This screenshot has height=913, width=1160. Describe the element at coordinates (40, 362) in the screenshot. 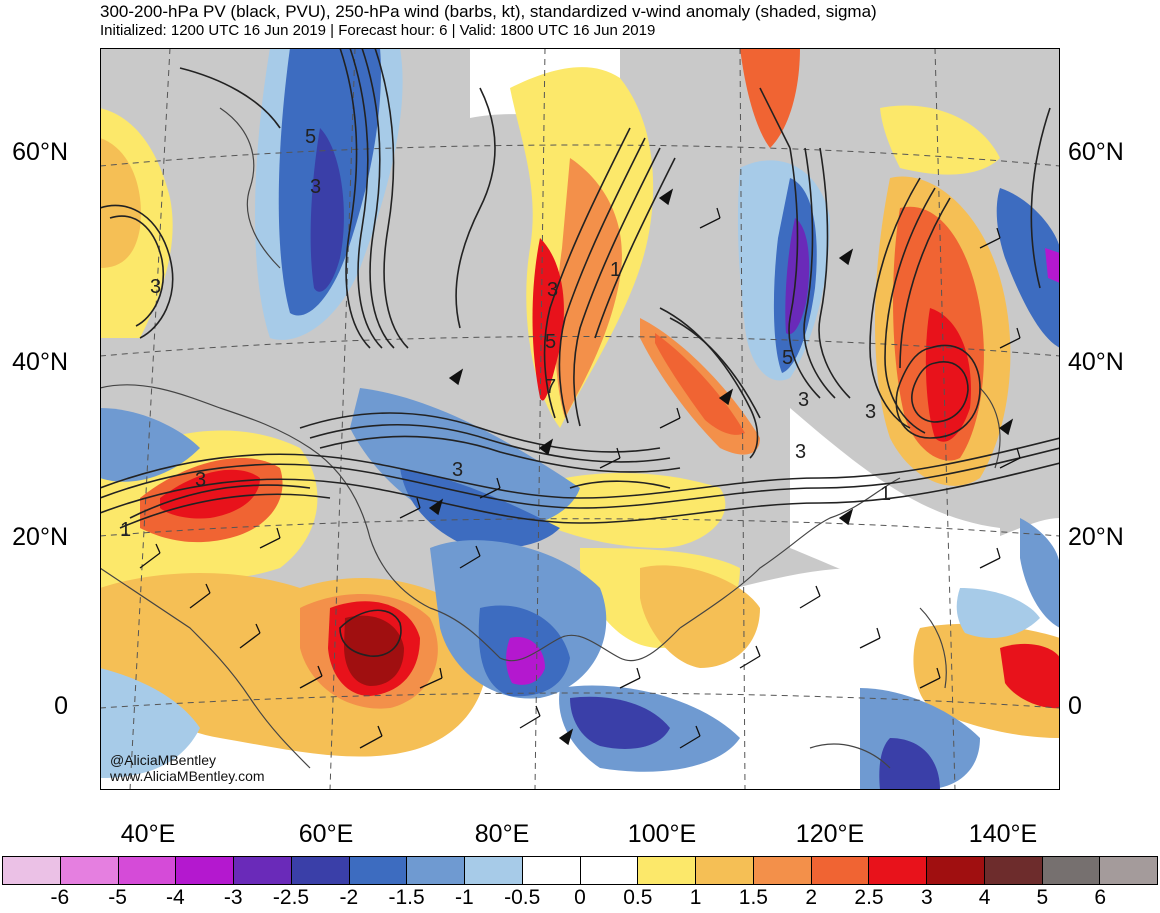

I see `lat-label-left: 40°N` at that location.